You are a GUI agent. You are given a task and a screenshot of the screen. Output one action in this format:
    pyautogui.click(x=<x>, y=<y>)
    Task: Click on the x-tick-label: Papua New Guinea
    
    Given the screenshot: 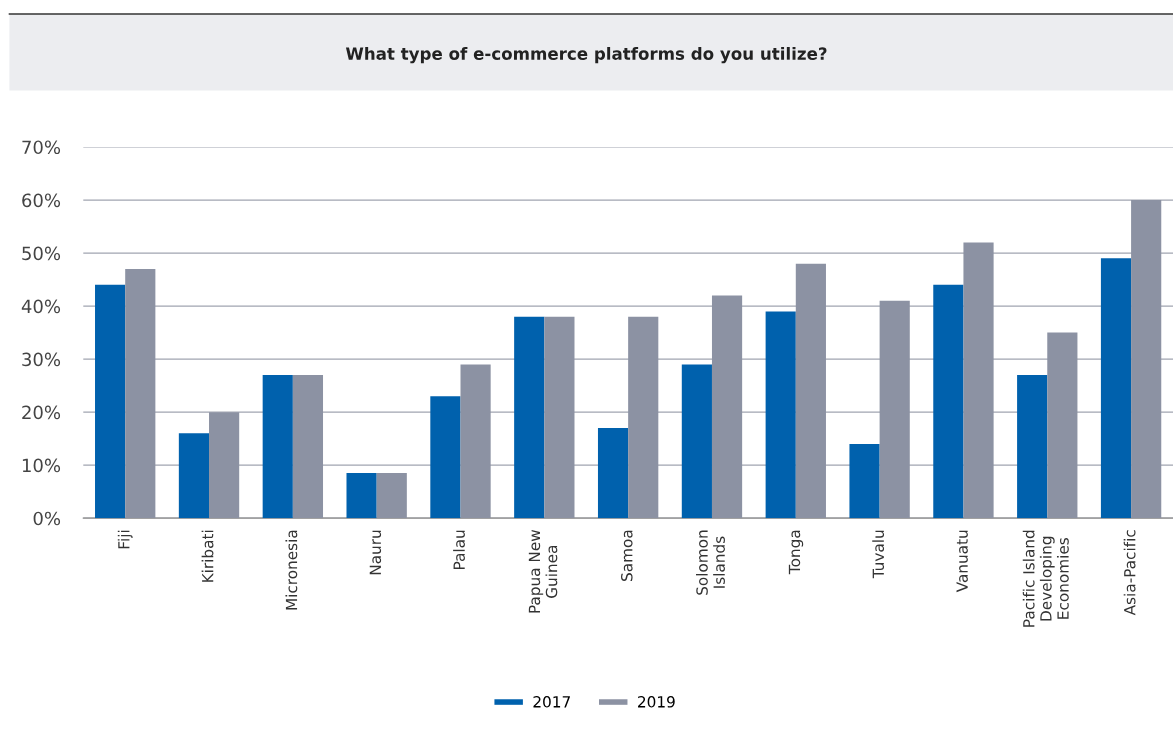 What is the action you would take?
    pyautogui.click(x=543, y=571)
    